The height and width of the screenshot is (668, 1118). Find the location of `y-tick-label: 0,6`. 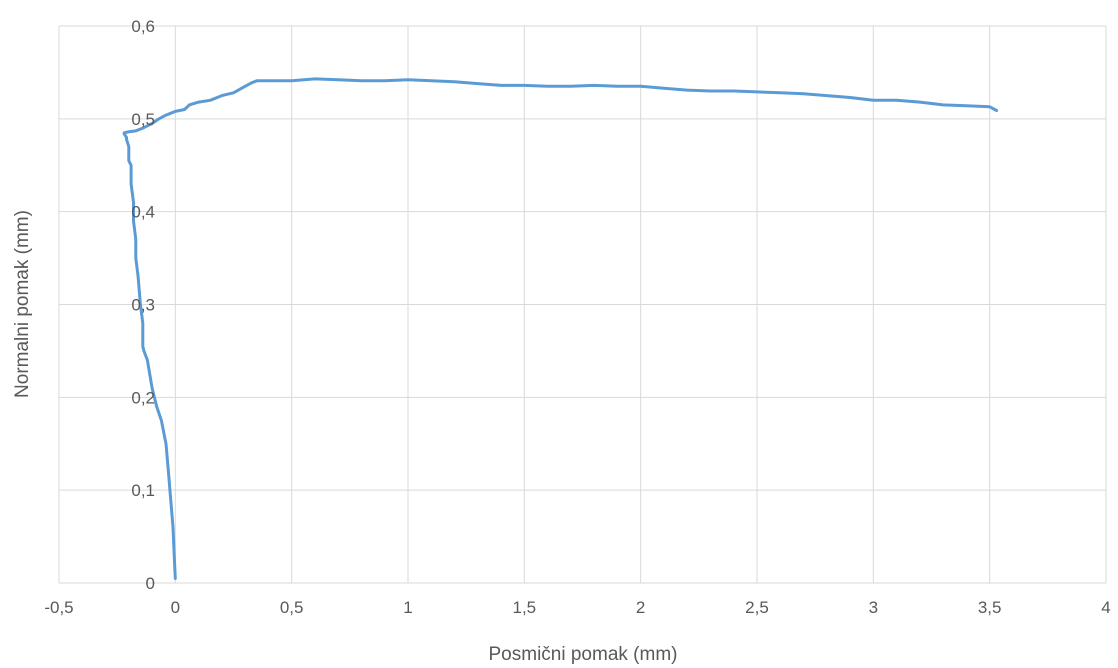

y-tick-label: 0,6 is located at coordinates (143, 26).